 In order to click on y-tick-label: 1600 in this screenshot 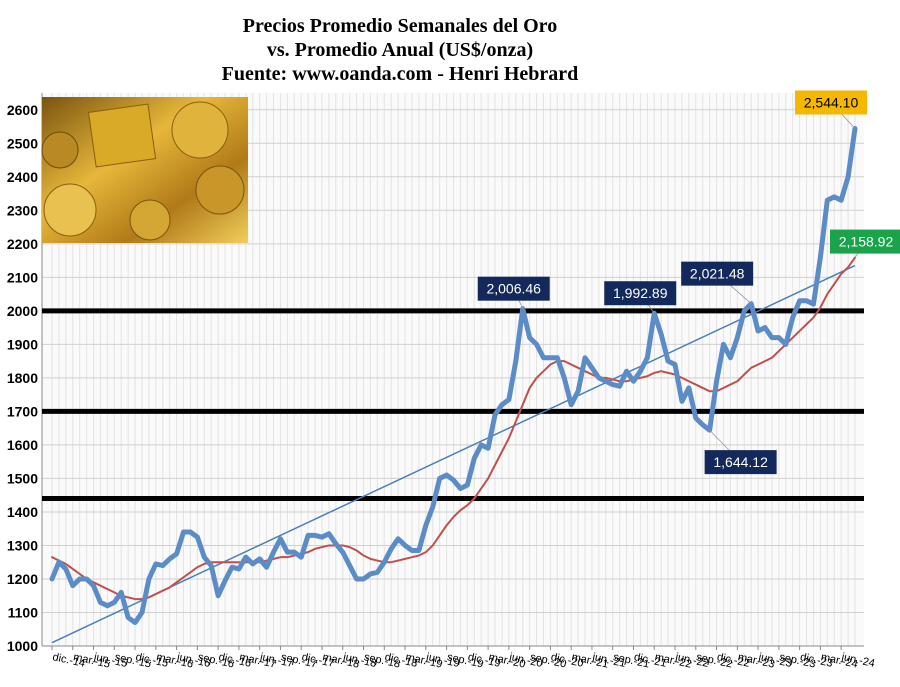, I will do `click(22, 445)`.